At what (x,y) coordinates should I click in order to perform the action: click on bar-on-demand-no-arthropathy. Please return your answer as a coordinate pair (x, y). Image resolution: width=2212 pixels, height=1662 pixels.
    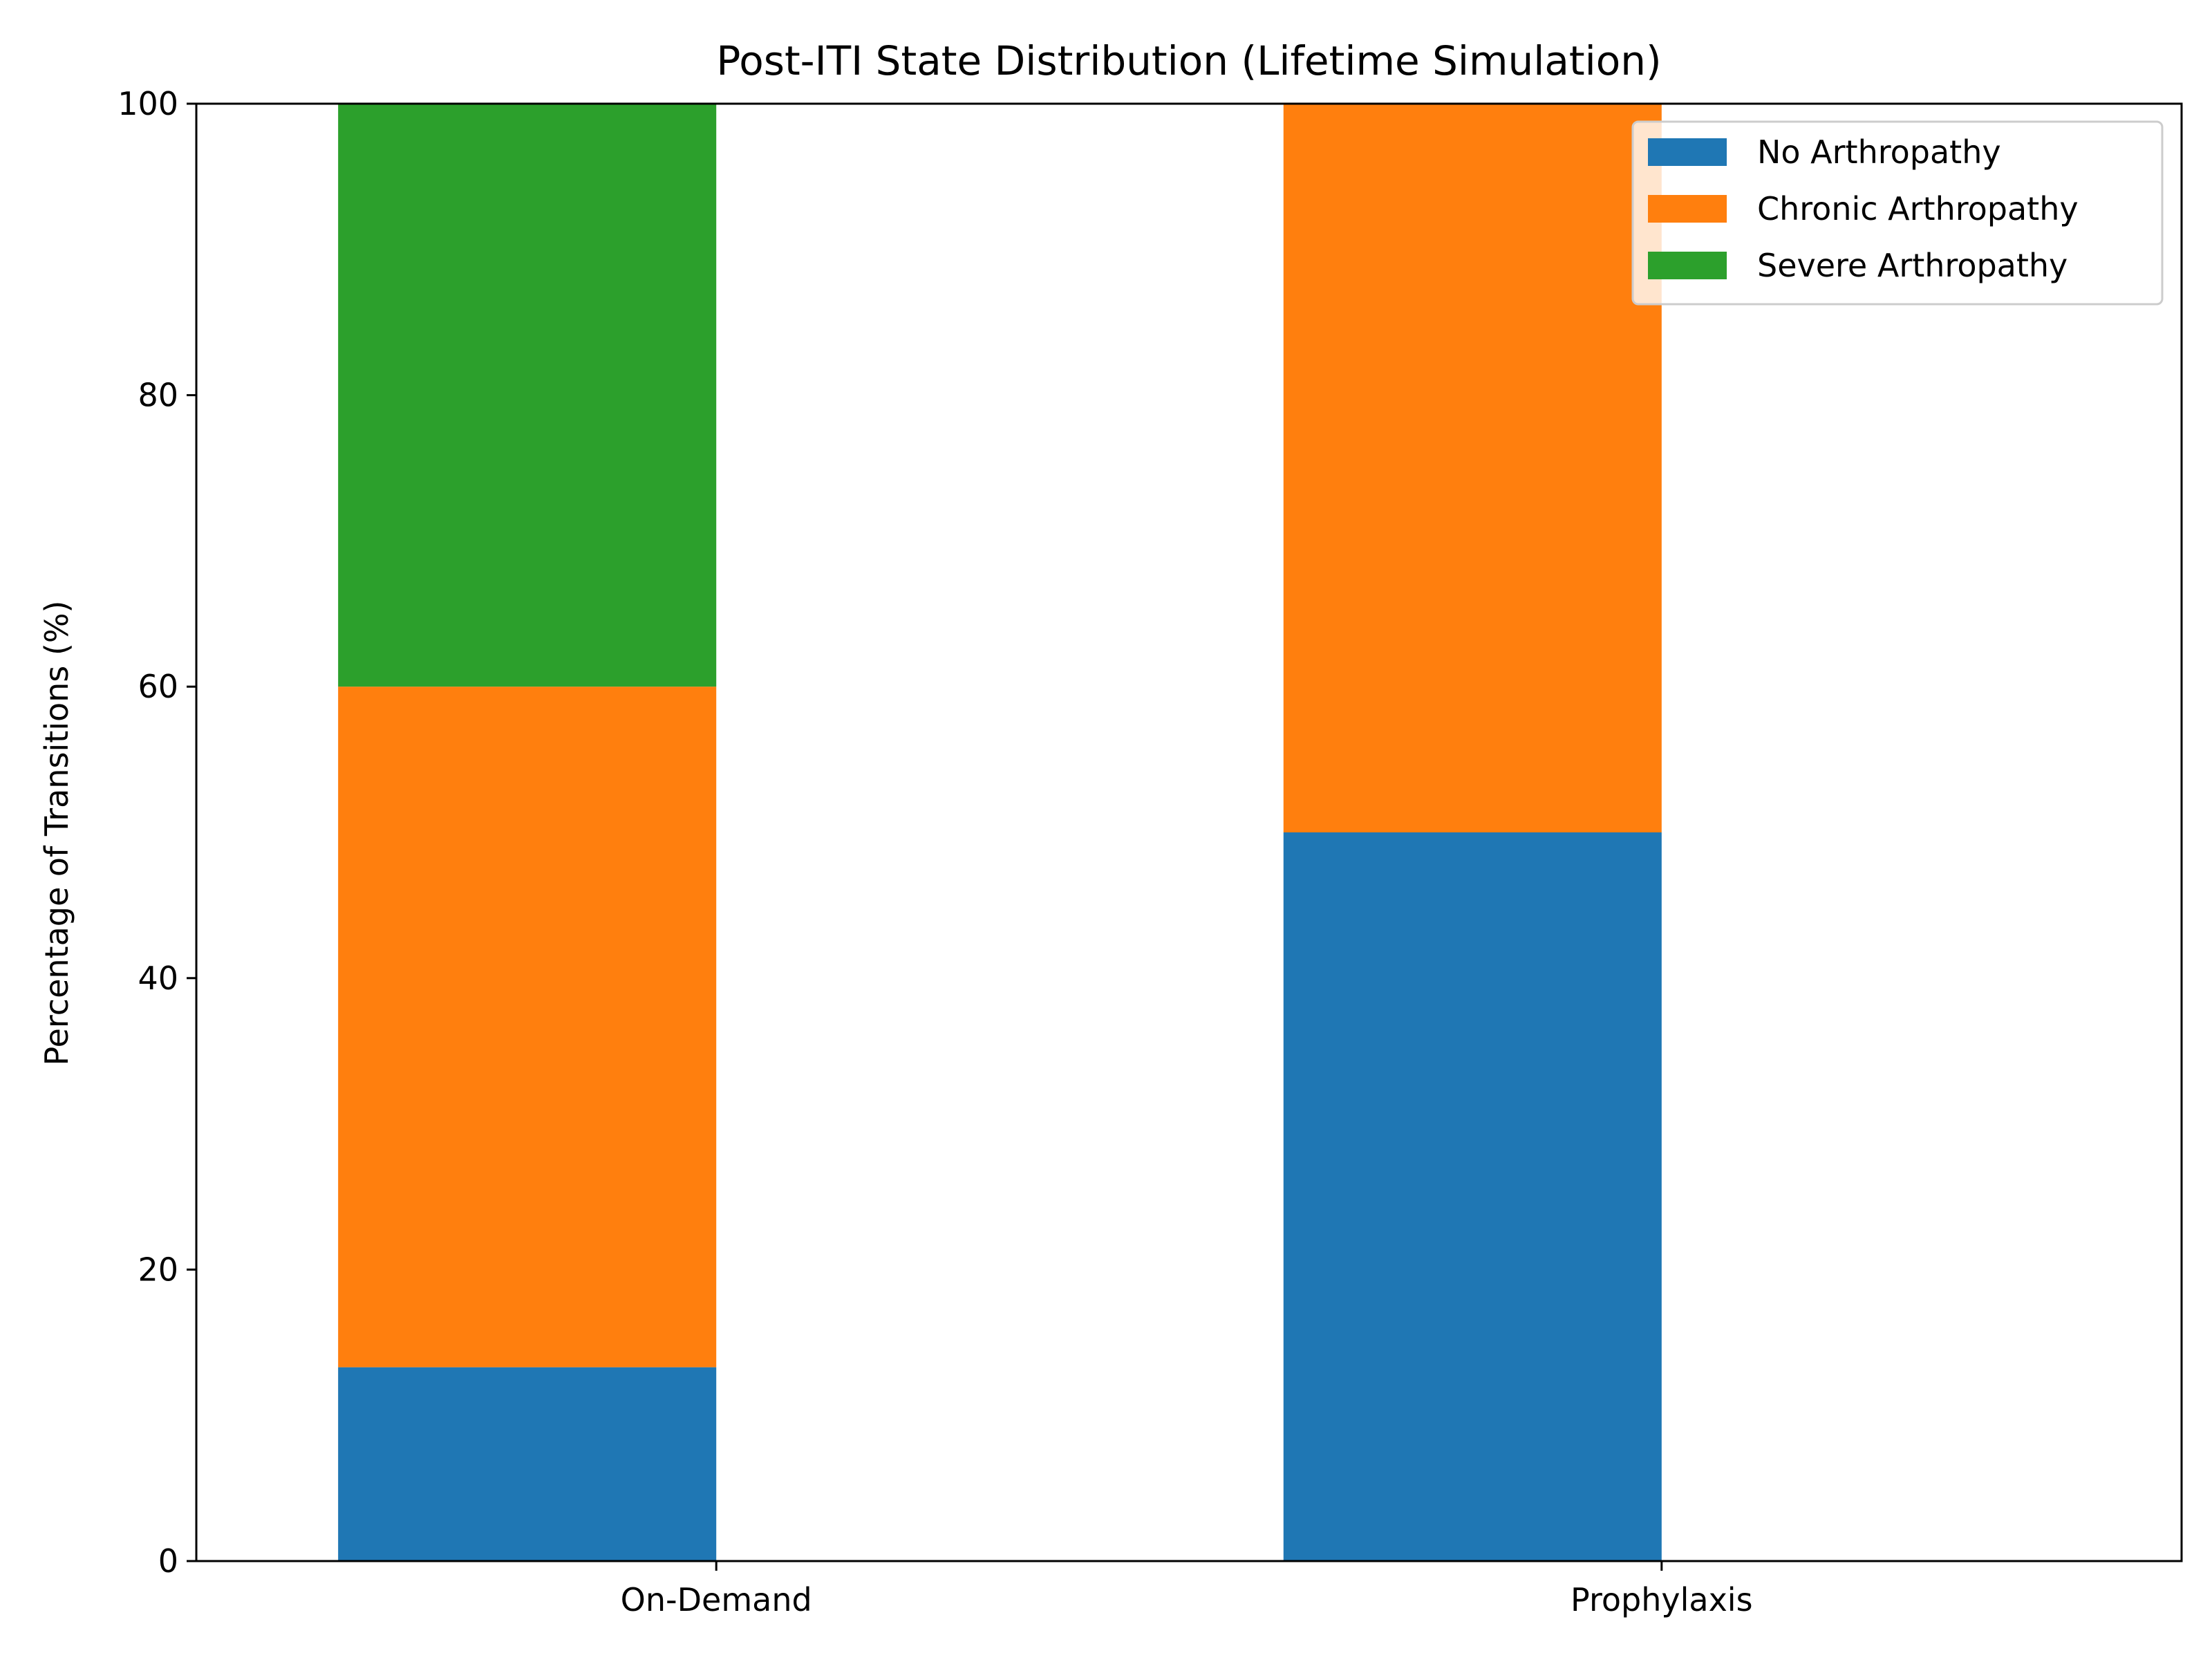
    Looking at the image, I should click on (527, 1464).